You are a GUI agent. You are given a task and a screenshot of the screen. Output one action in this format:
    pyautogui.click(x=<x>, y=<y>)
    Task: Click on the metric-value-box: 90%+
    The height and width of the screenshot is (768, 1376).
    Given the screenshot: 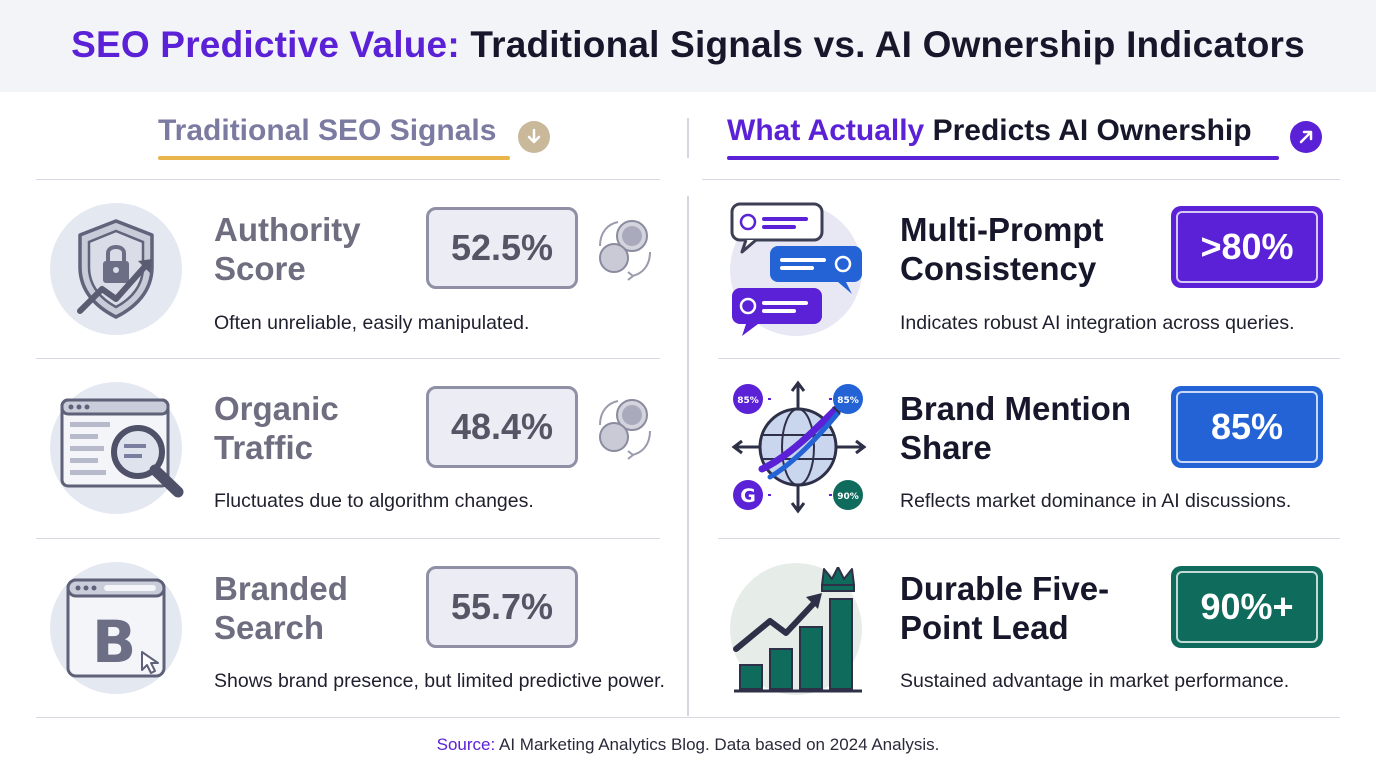 What is the action you would take?
    pyautogui.click(x=1247, y=607)
    